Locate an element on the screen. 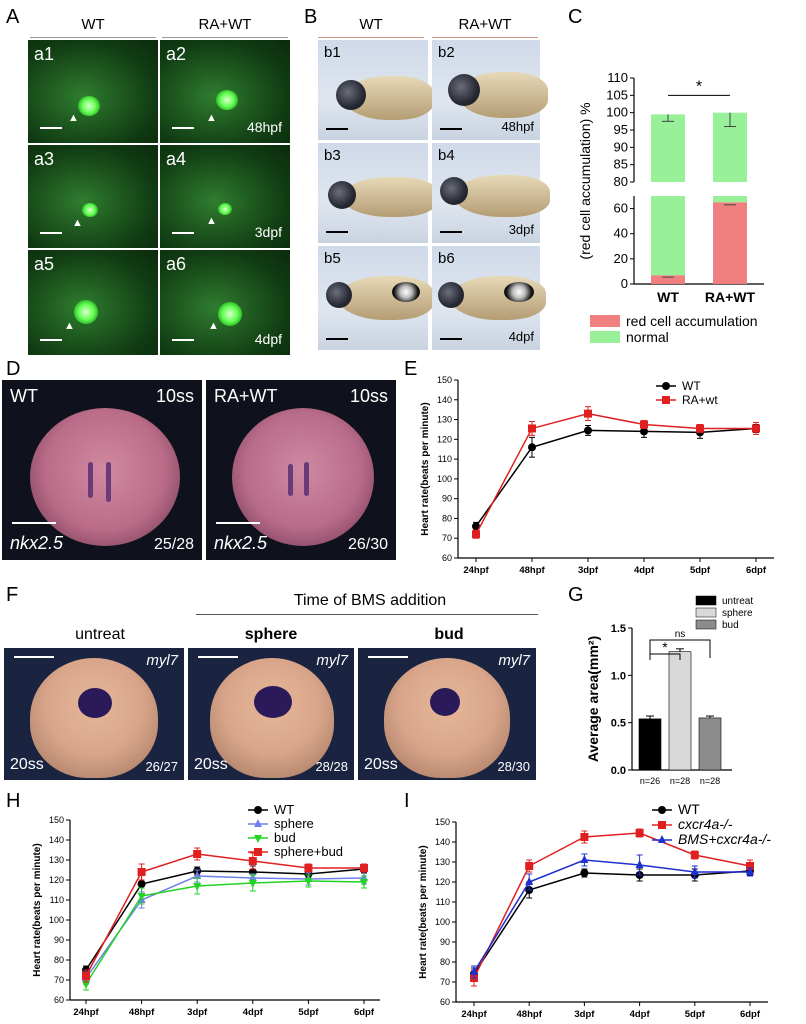 The height and width of the screenshot is (1024, 806). legend-label: sphere+bud is located at coordinates (308, 851).